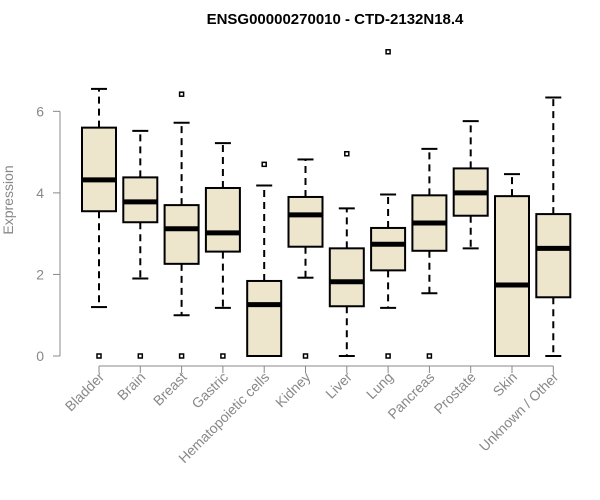 The height and width of the screenshot is (500, 600). Describe the element at coordinates (8, 199) in the screenshot. I see `y-axis-label: Expression` at that location.